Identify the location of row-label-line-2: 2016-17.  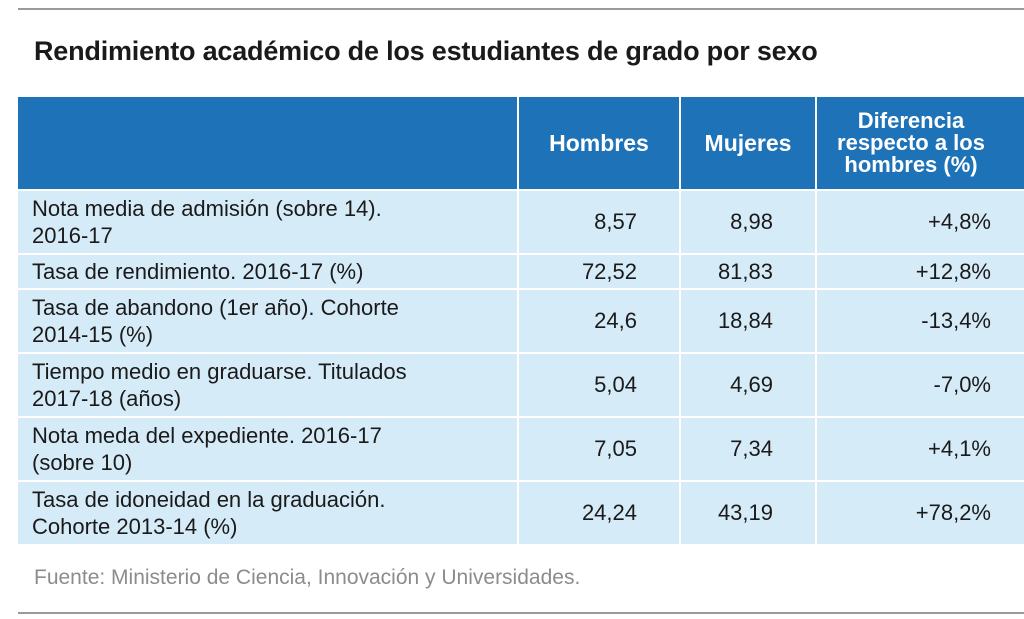
(72, 235).